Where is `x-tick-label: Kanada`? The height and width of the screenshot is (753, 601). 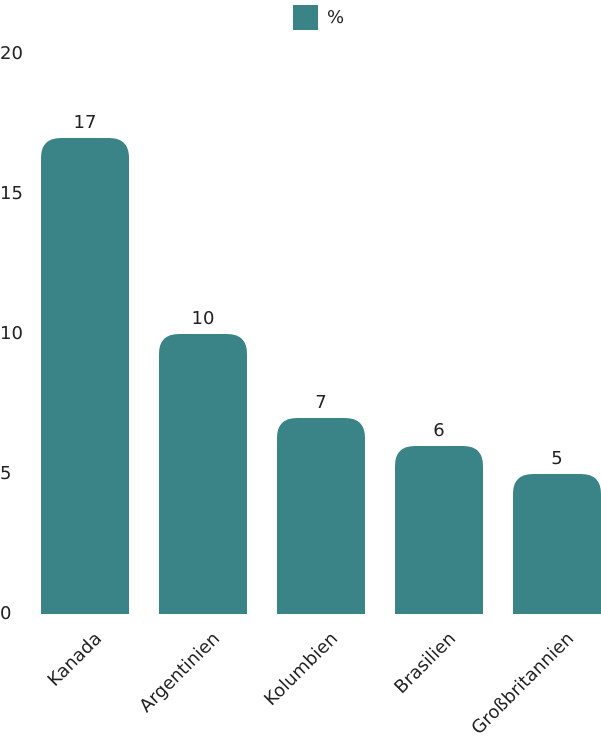 x-tick-label: Kanada is located at coordinates (75, 659).